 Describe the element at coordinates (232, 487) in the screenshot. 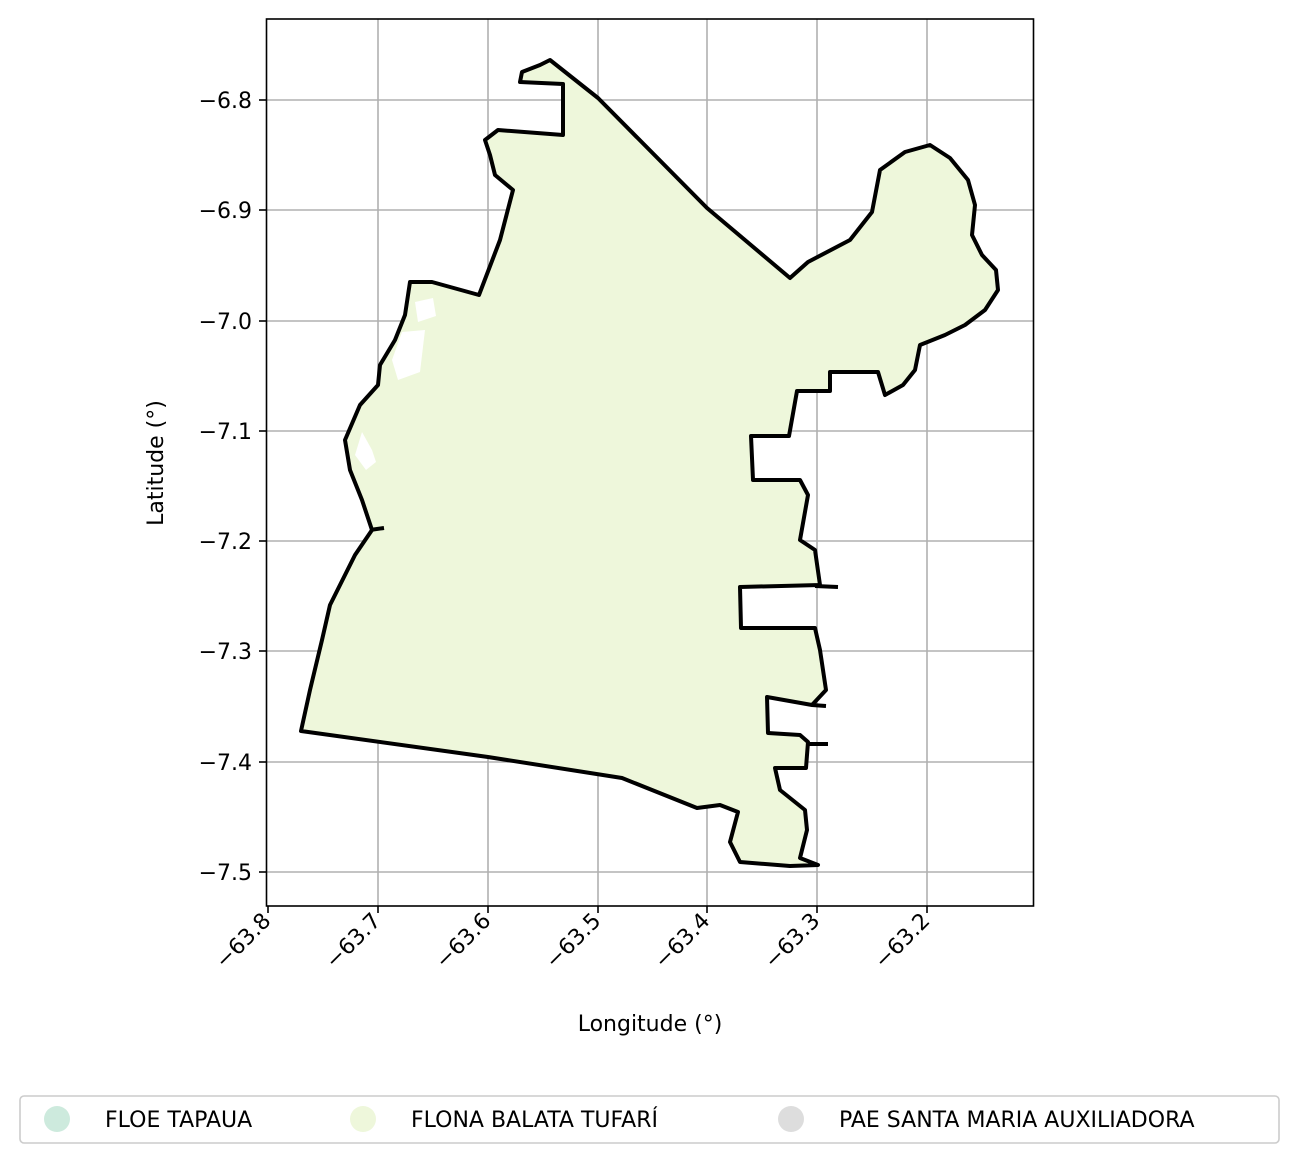

I see `y-axis: −6.8 −6.9 −7.0 −7.1 −7.2 −7.3 −7.4 −7.5` at that location.